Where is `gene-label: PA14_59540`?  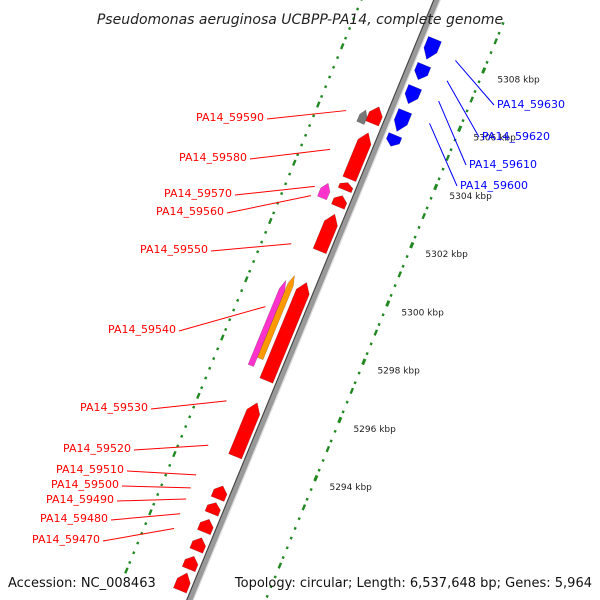 gene-label: PA14_59540 is located at coordinates (142, 329).